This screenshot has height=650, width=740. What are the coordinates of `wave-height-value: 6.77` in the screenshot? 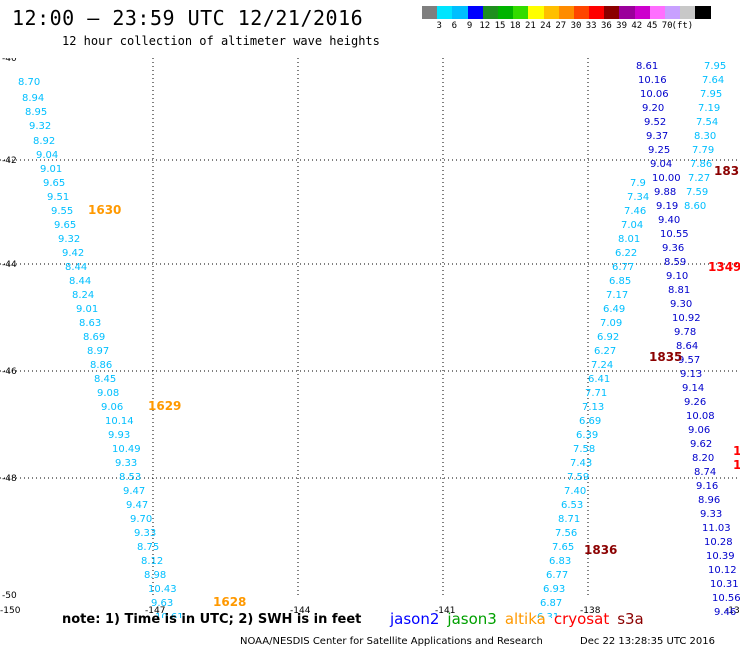 It's located at (623, 267).